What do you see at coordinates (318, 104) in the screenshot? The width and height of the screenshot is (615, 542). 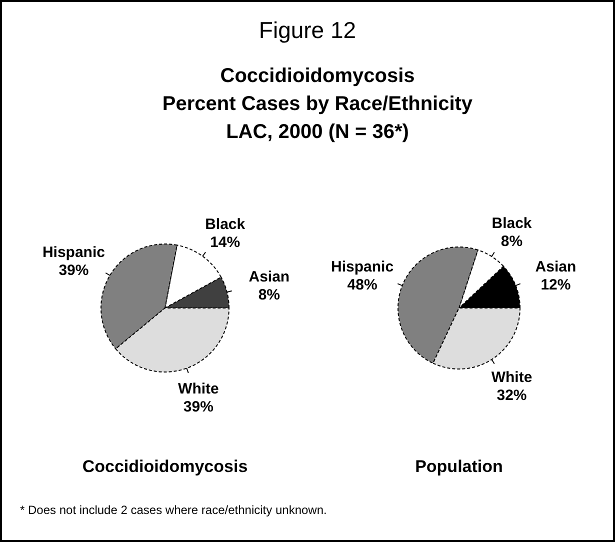 I see `chart-subtitle: Coccidioidomycosis Percent Cases by Race/Ethnicity LAC, 2000 (N = 36*)` at bounding box center [318, 104].